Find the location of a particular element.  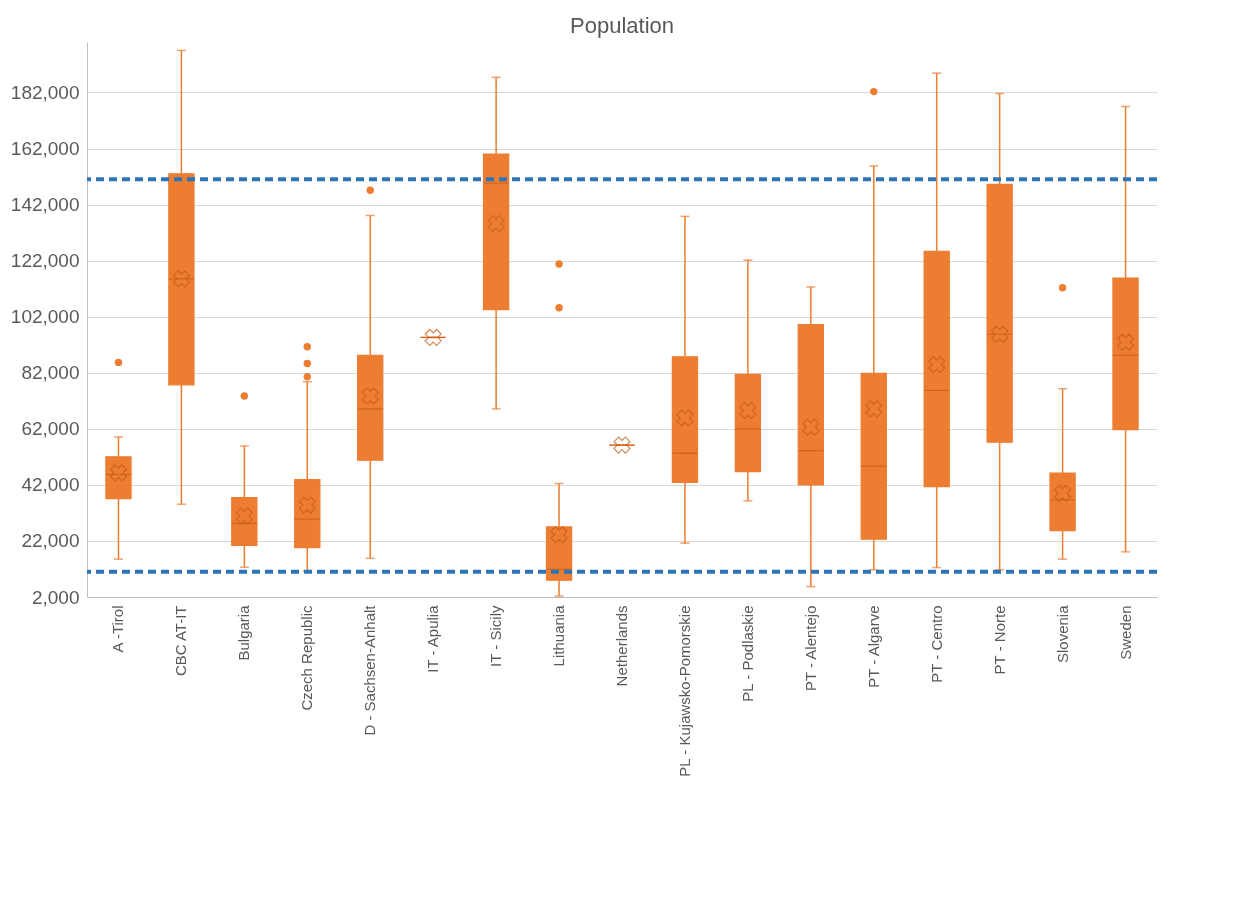

x-tick-label: PL - Podlaskie is located at coordinates (747, 653).